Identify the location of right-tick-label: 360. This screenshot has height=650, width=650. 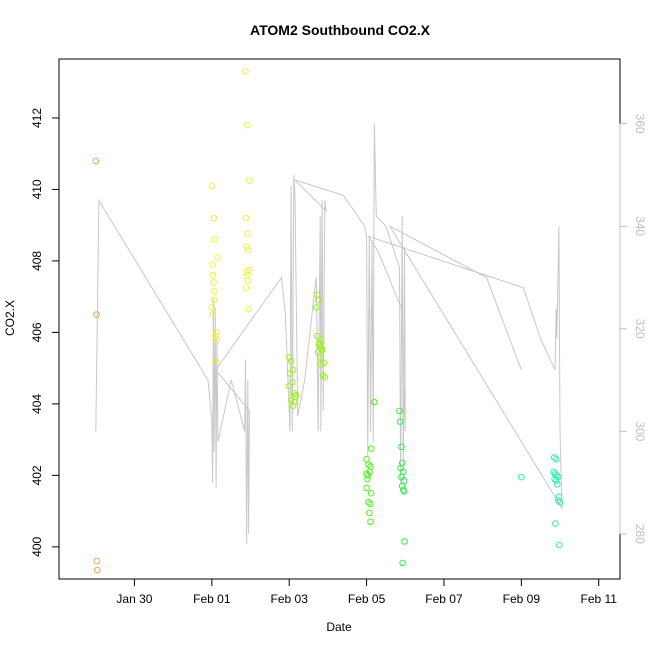
(640, 124).